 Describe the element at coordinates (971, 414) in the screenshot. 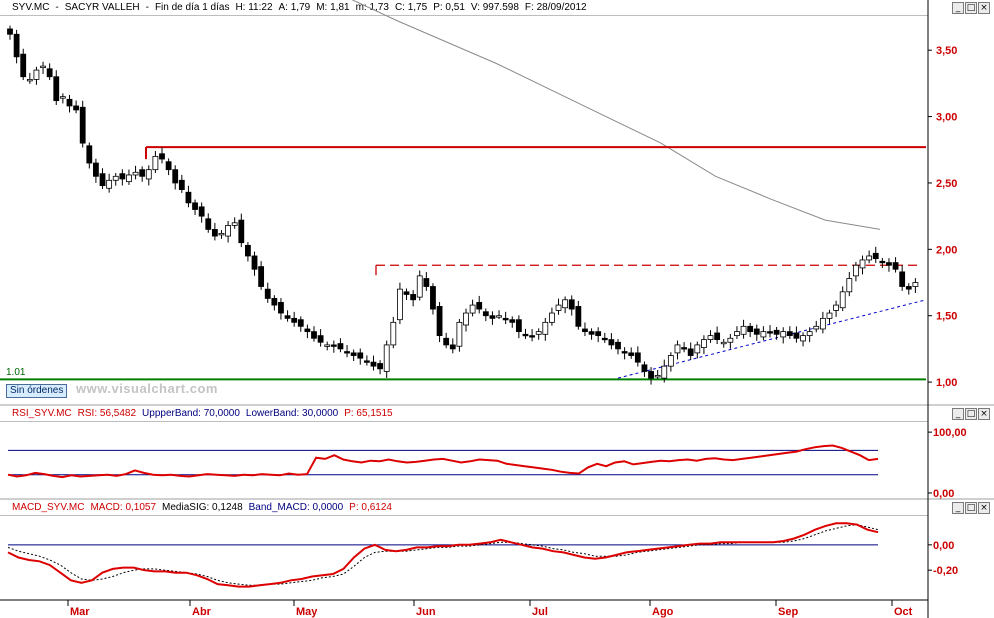

I see `rsi-restore-button: □` at that location.